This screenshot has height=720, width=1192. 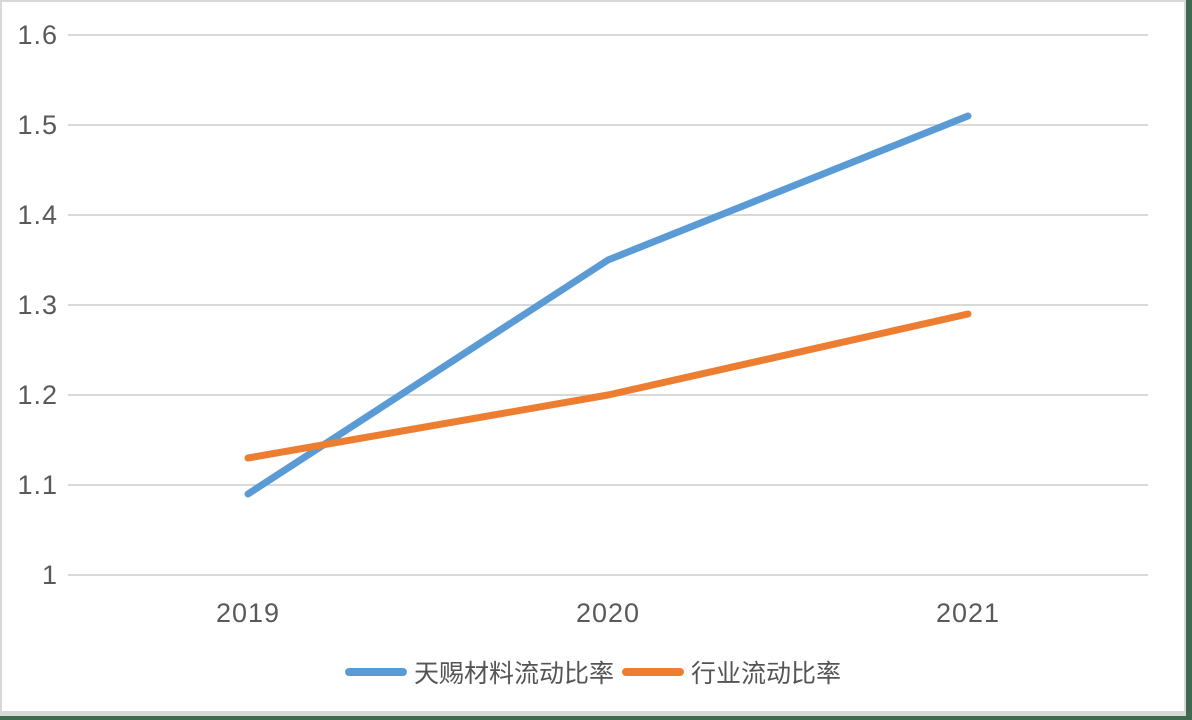 I want to click on legend-label-industry-current-ratio: 行业流动比率, so click(x=766, y=674).